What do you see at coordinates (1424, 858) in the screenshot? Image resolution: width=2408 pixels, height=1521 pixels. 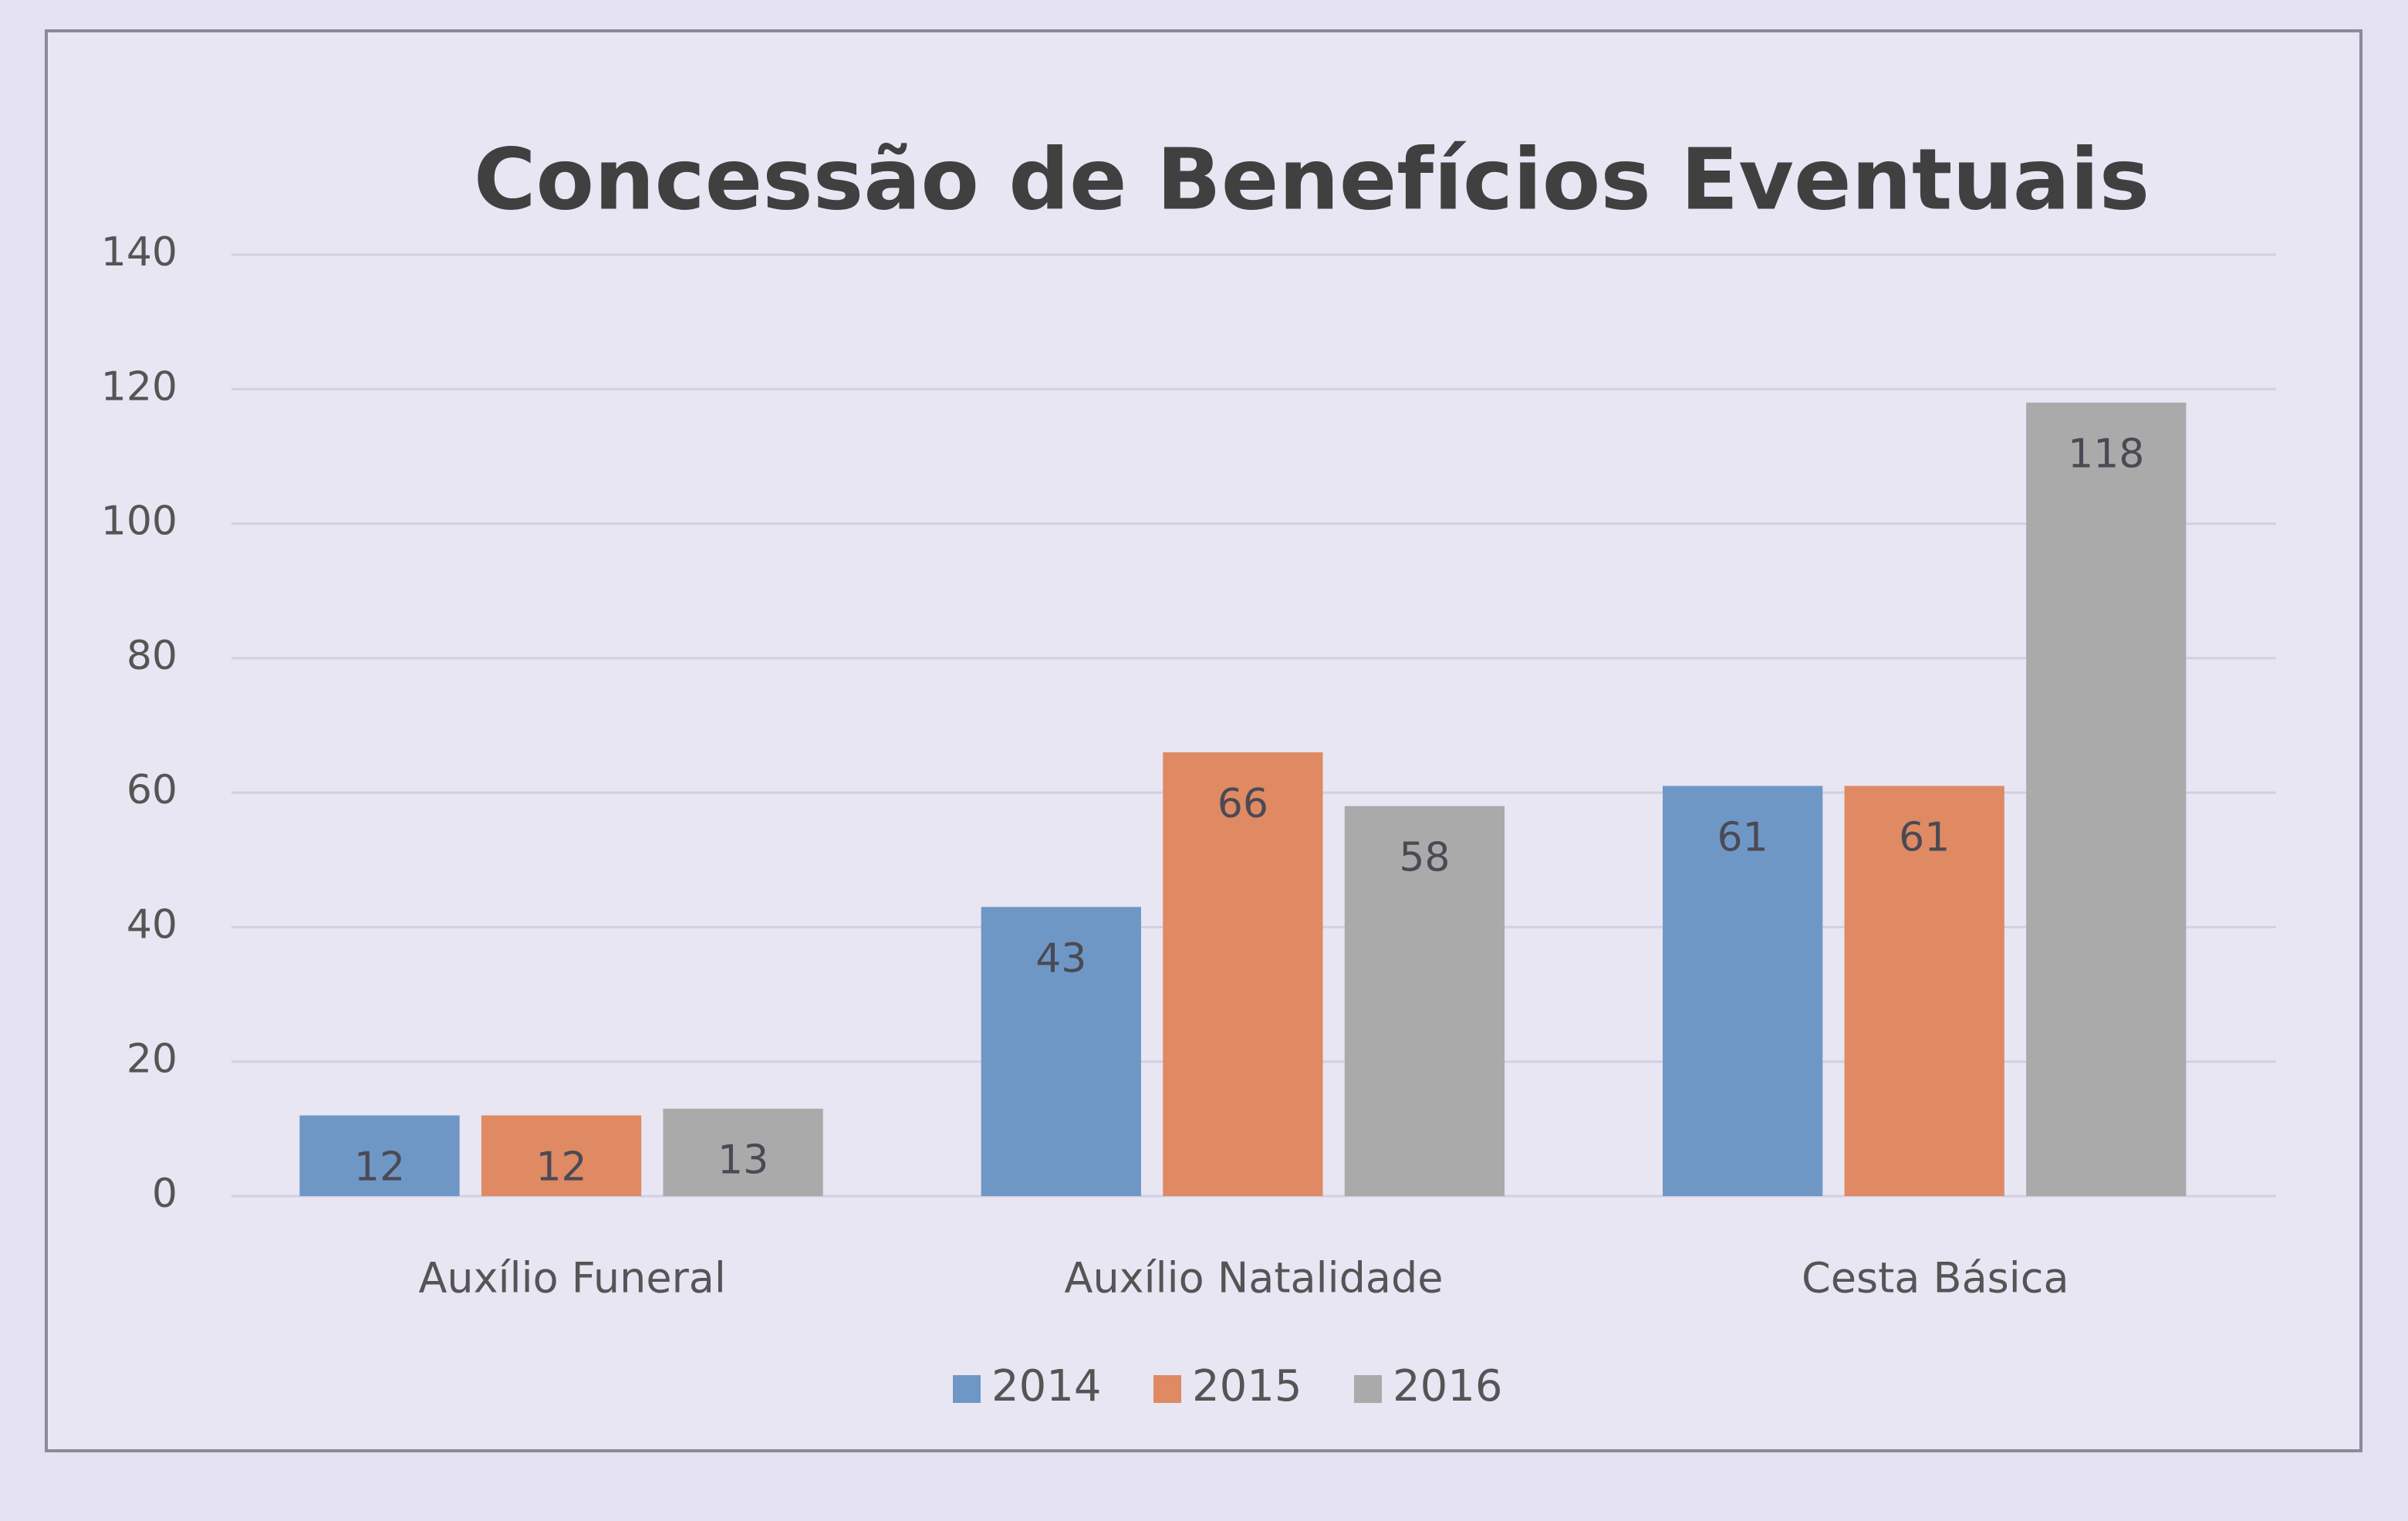 I see `data-label: 58` at bounding box center [1424, 858].